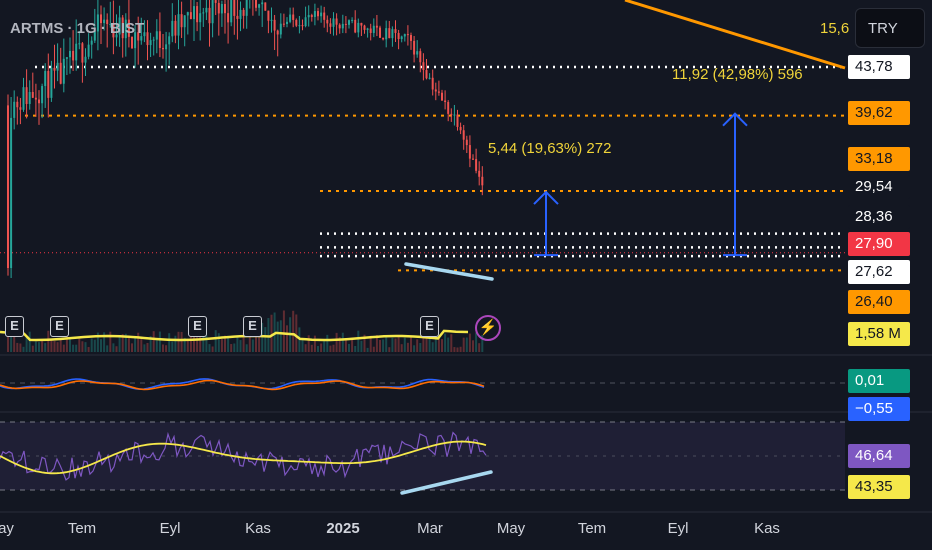 The width and height of the screenshot is (932, 550). I want to click on divergence-line, so click(449, 271).